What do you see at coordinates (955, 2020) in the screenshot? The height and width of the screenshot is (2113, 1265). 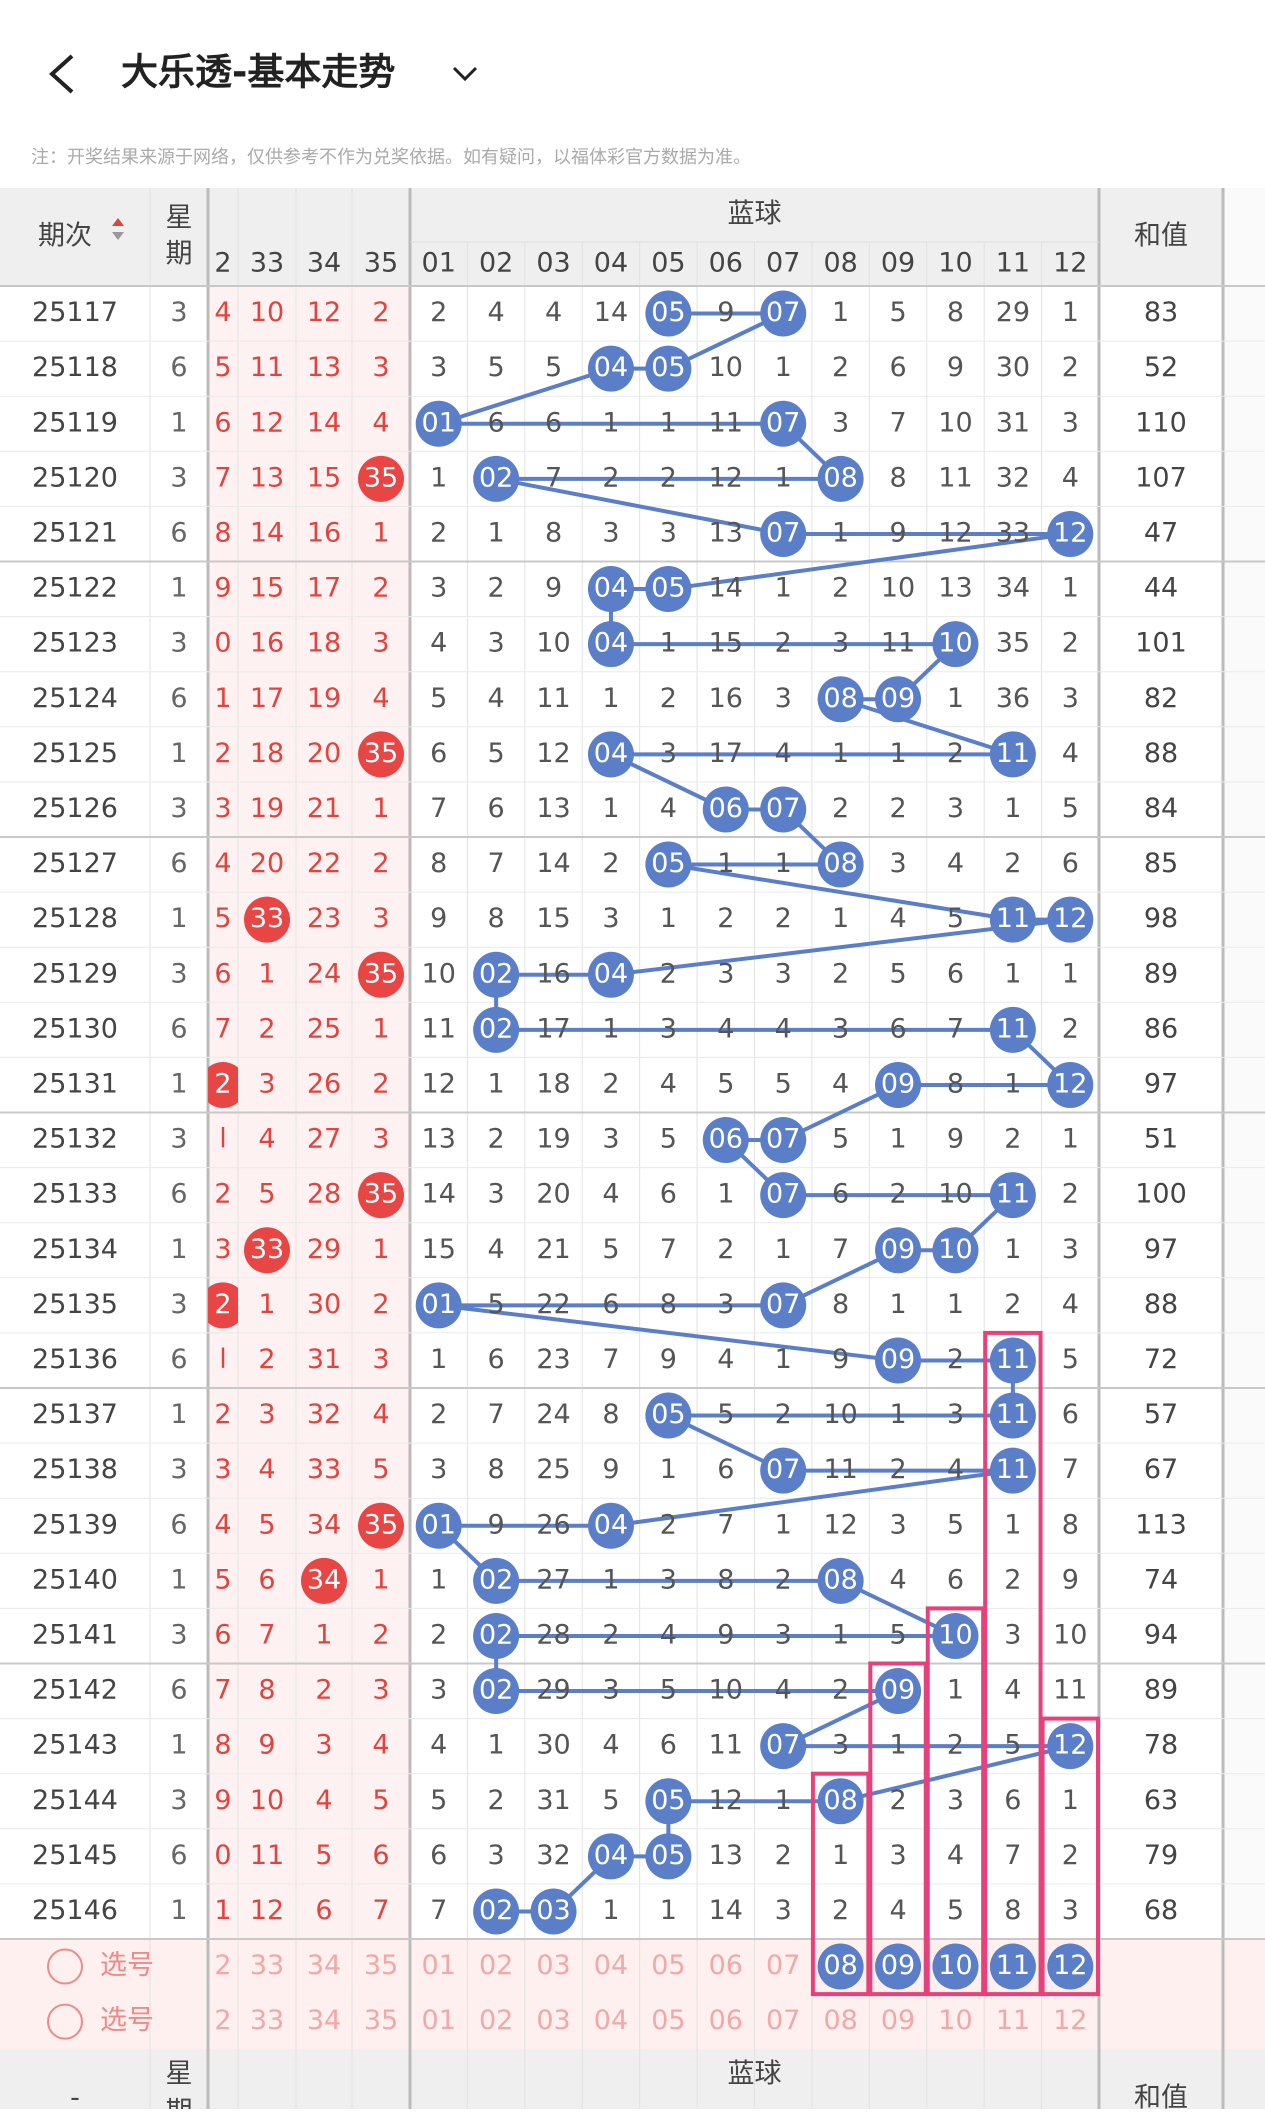 I see `select-blue: 10` at bounding box center [955, 2020].